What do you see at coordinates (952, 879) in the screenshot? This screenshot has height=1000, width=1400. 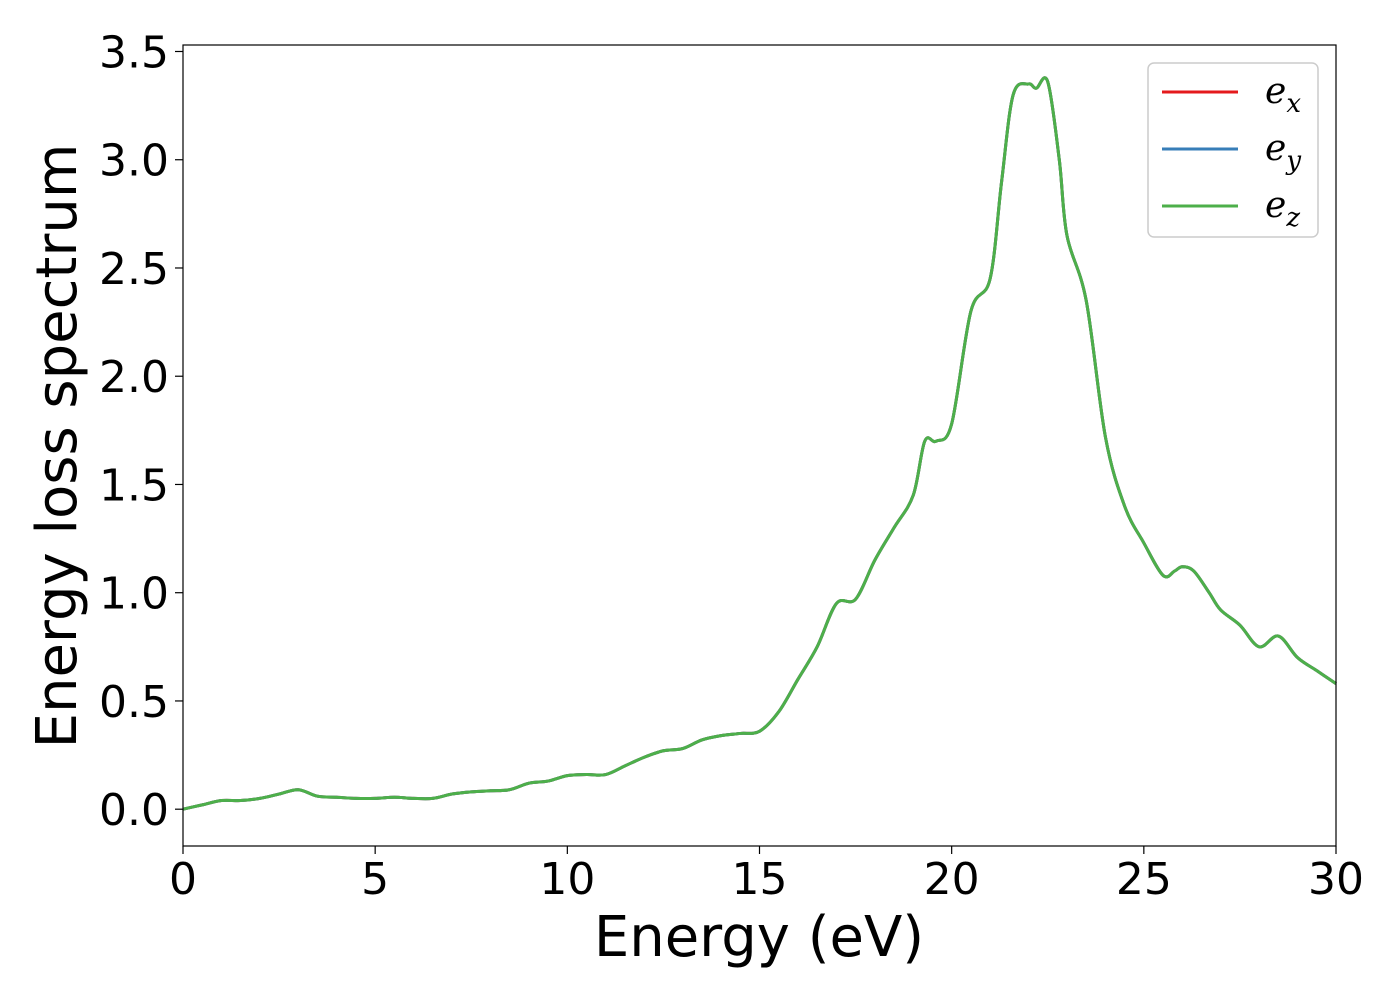 I see `x-tick-label: 20` at bounding box center [952, 879].